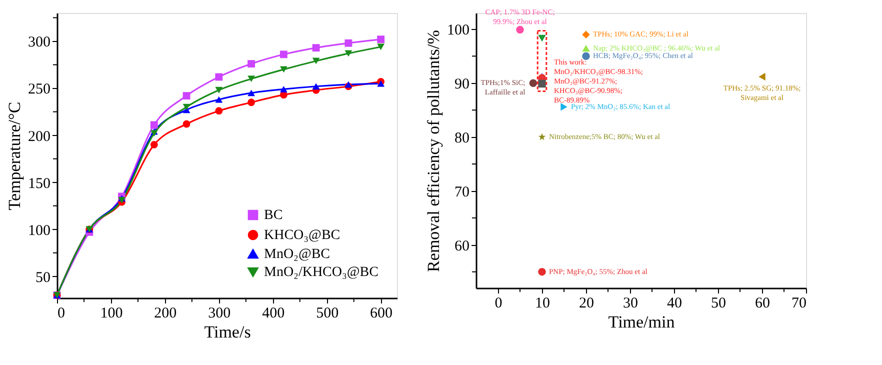 This screenshot has height=365, width=882. I want to click on y-tick-label: 70, so click(462, 192).